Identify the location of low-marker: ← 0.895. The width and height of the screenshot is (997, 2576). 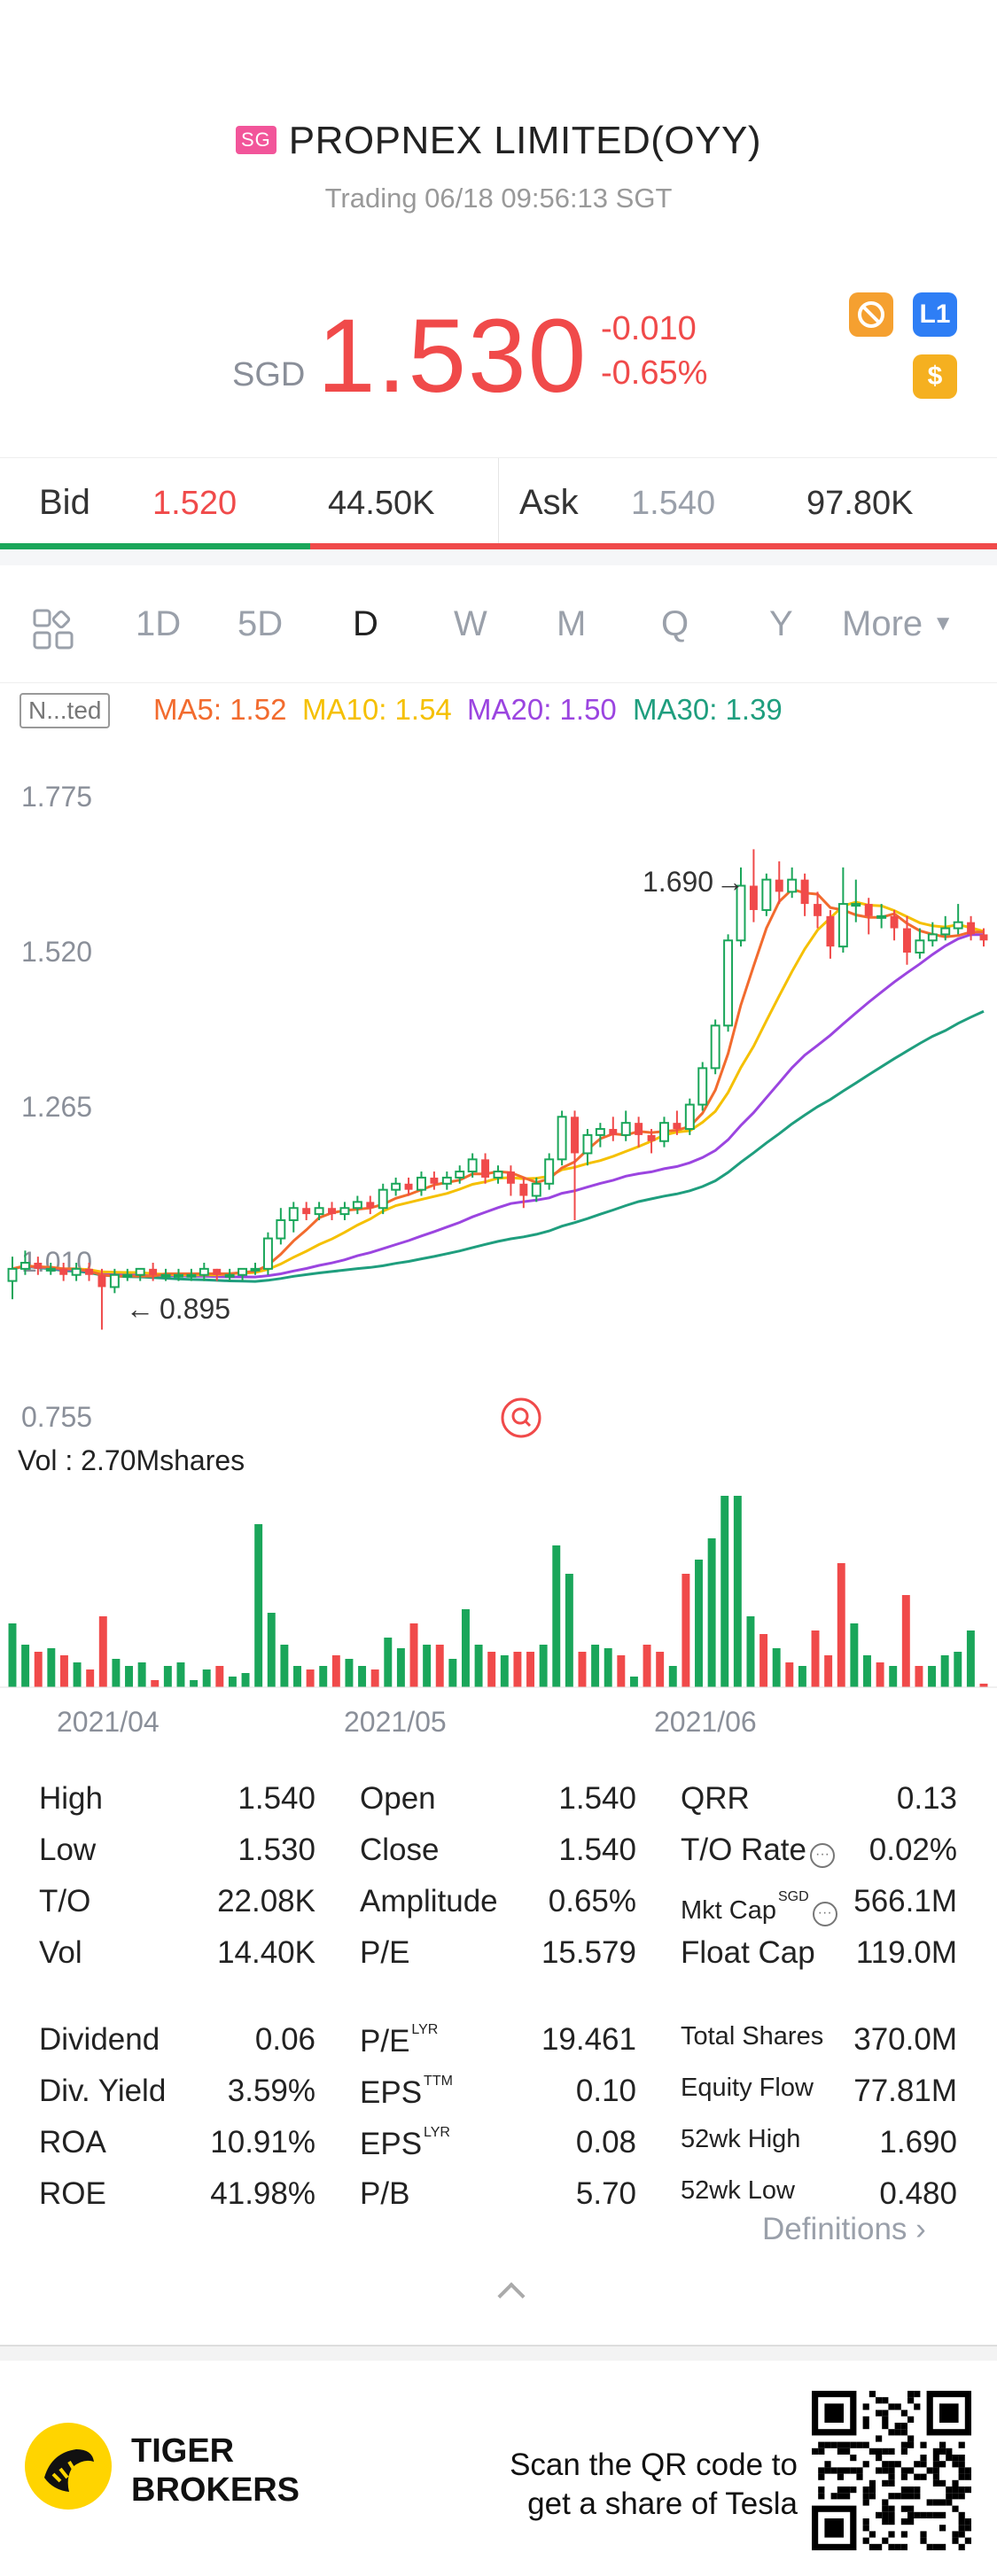
(178, 1309).